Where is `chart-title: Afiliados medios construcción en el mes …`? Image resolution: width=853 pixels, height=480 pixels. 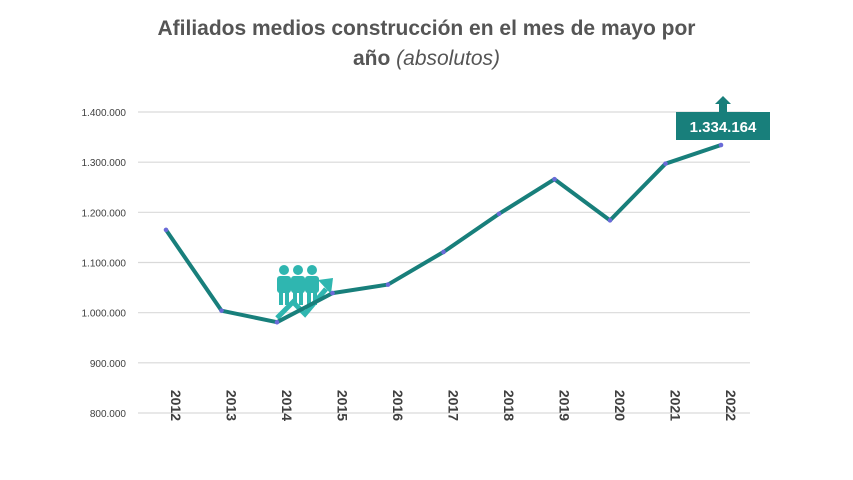
chart-title: Afiliados medios construcción en el mes … is located at coordinates (426, 44).